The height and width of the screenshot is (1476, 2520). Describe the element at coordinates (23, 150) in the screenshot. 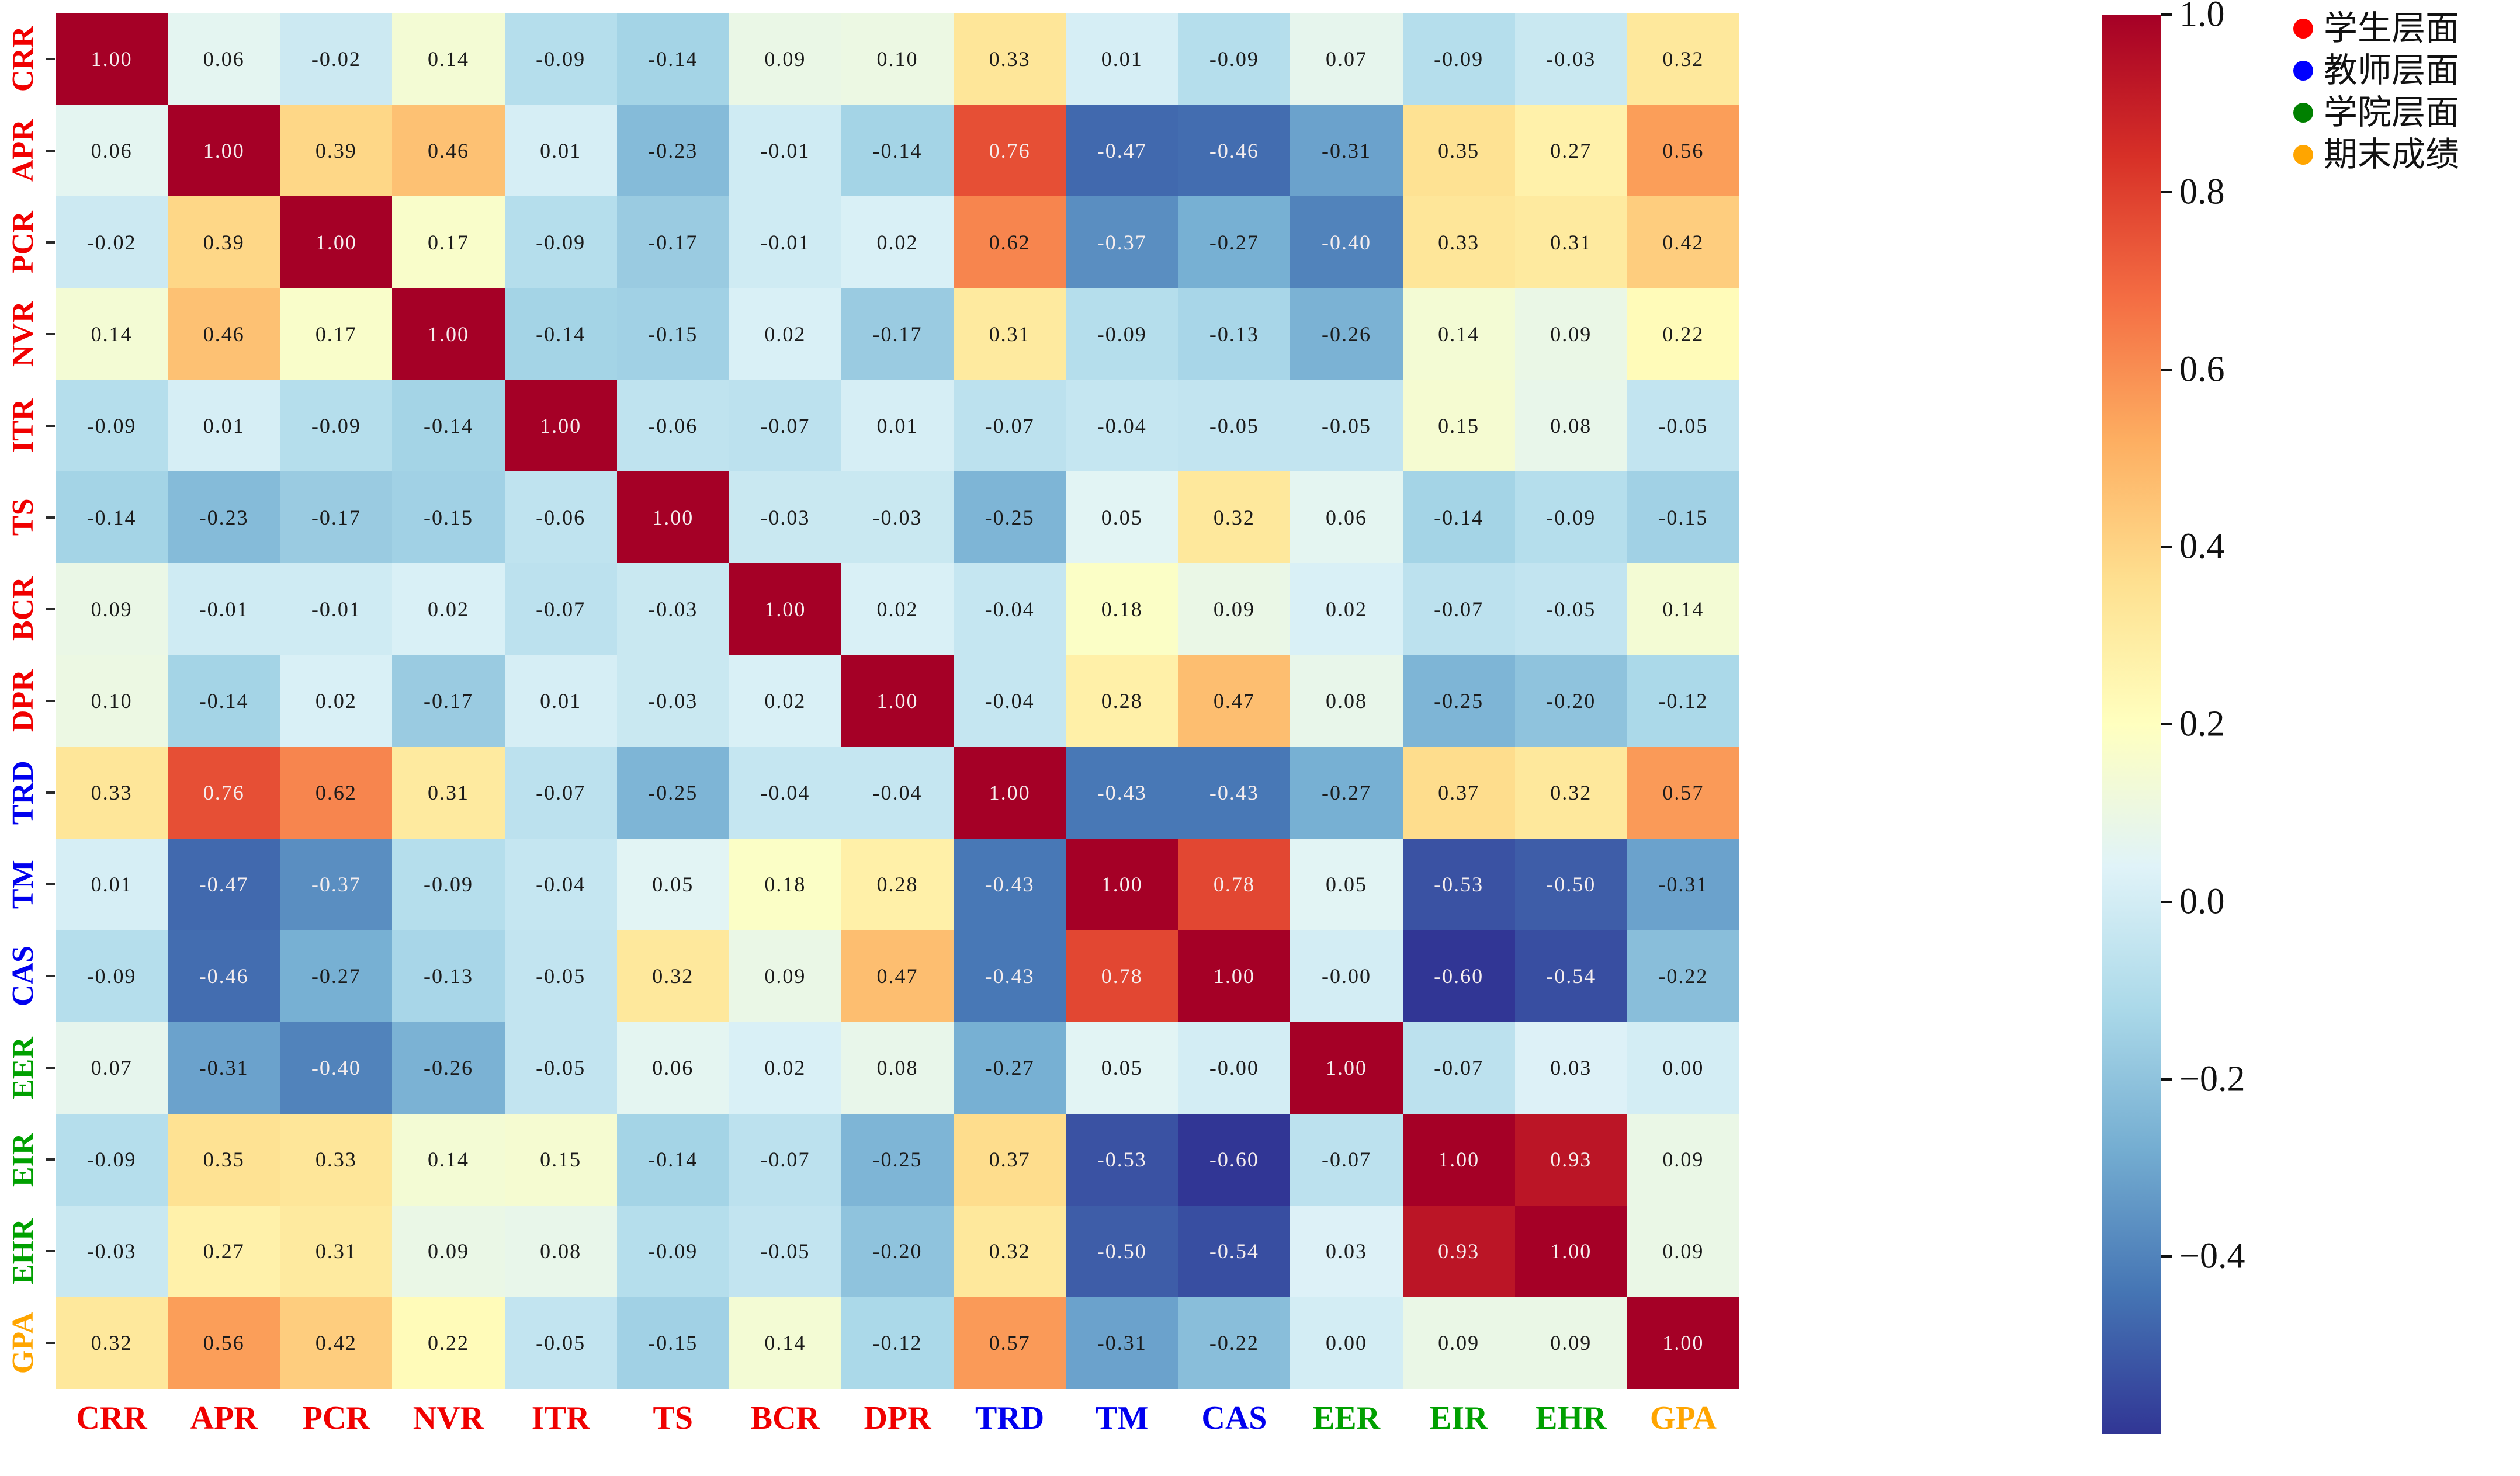

I see `y-axis-label-apr: APR` at that location.